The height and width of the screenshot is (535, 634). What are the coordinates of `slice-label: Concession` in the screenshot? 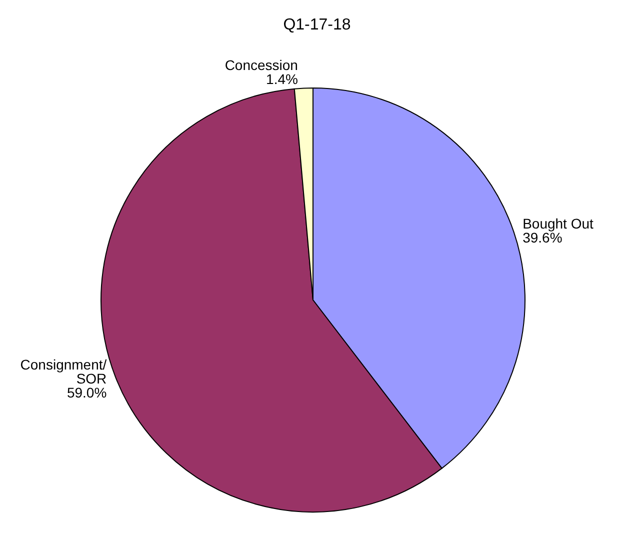 It's located at (261, 65).